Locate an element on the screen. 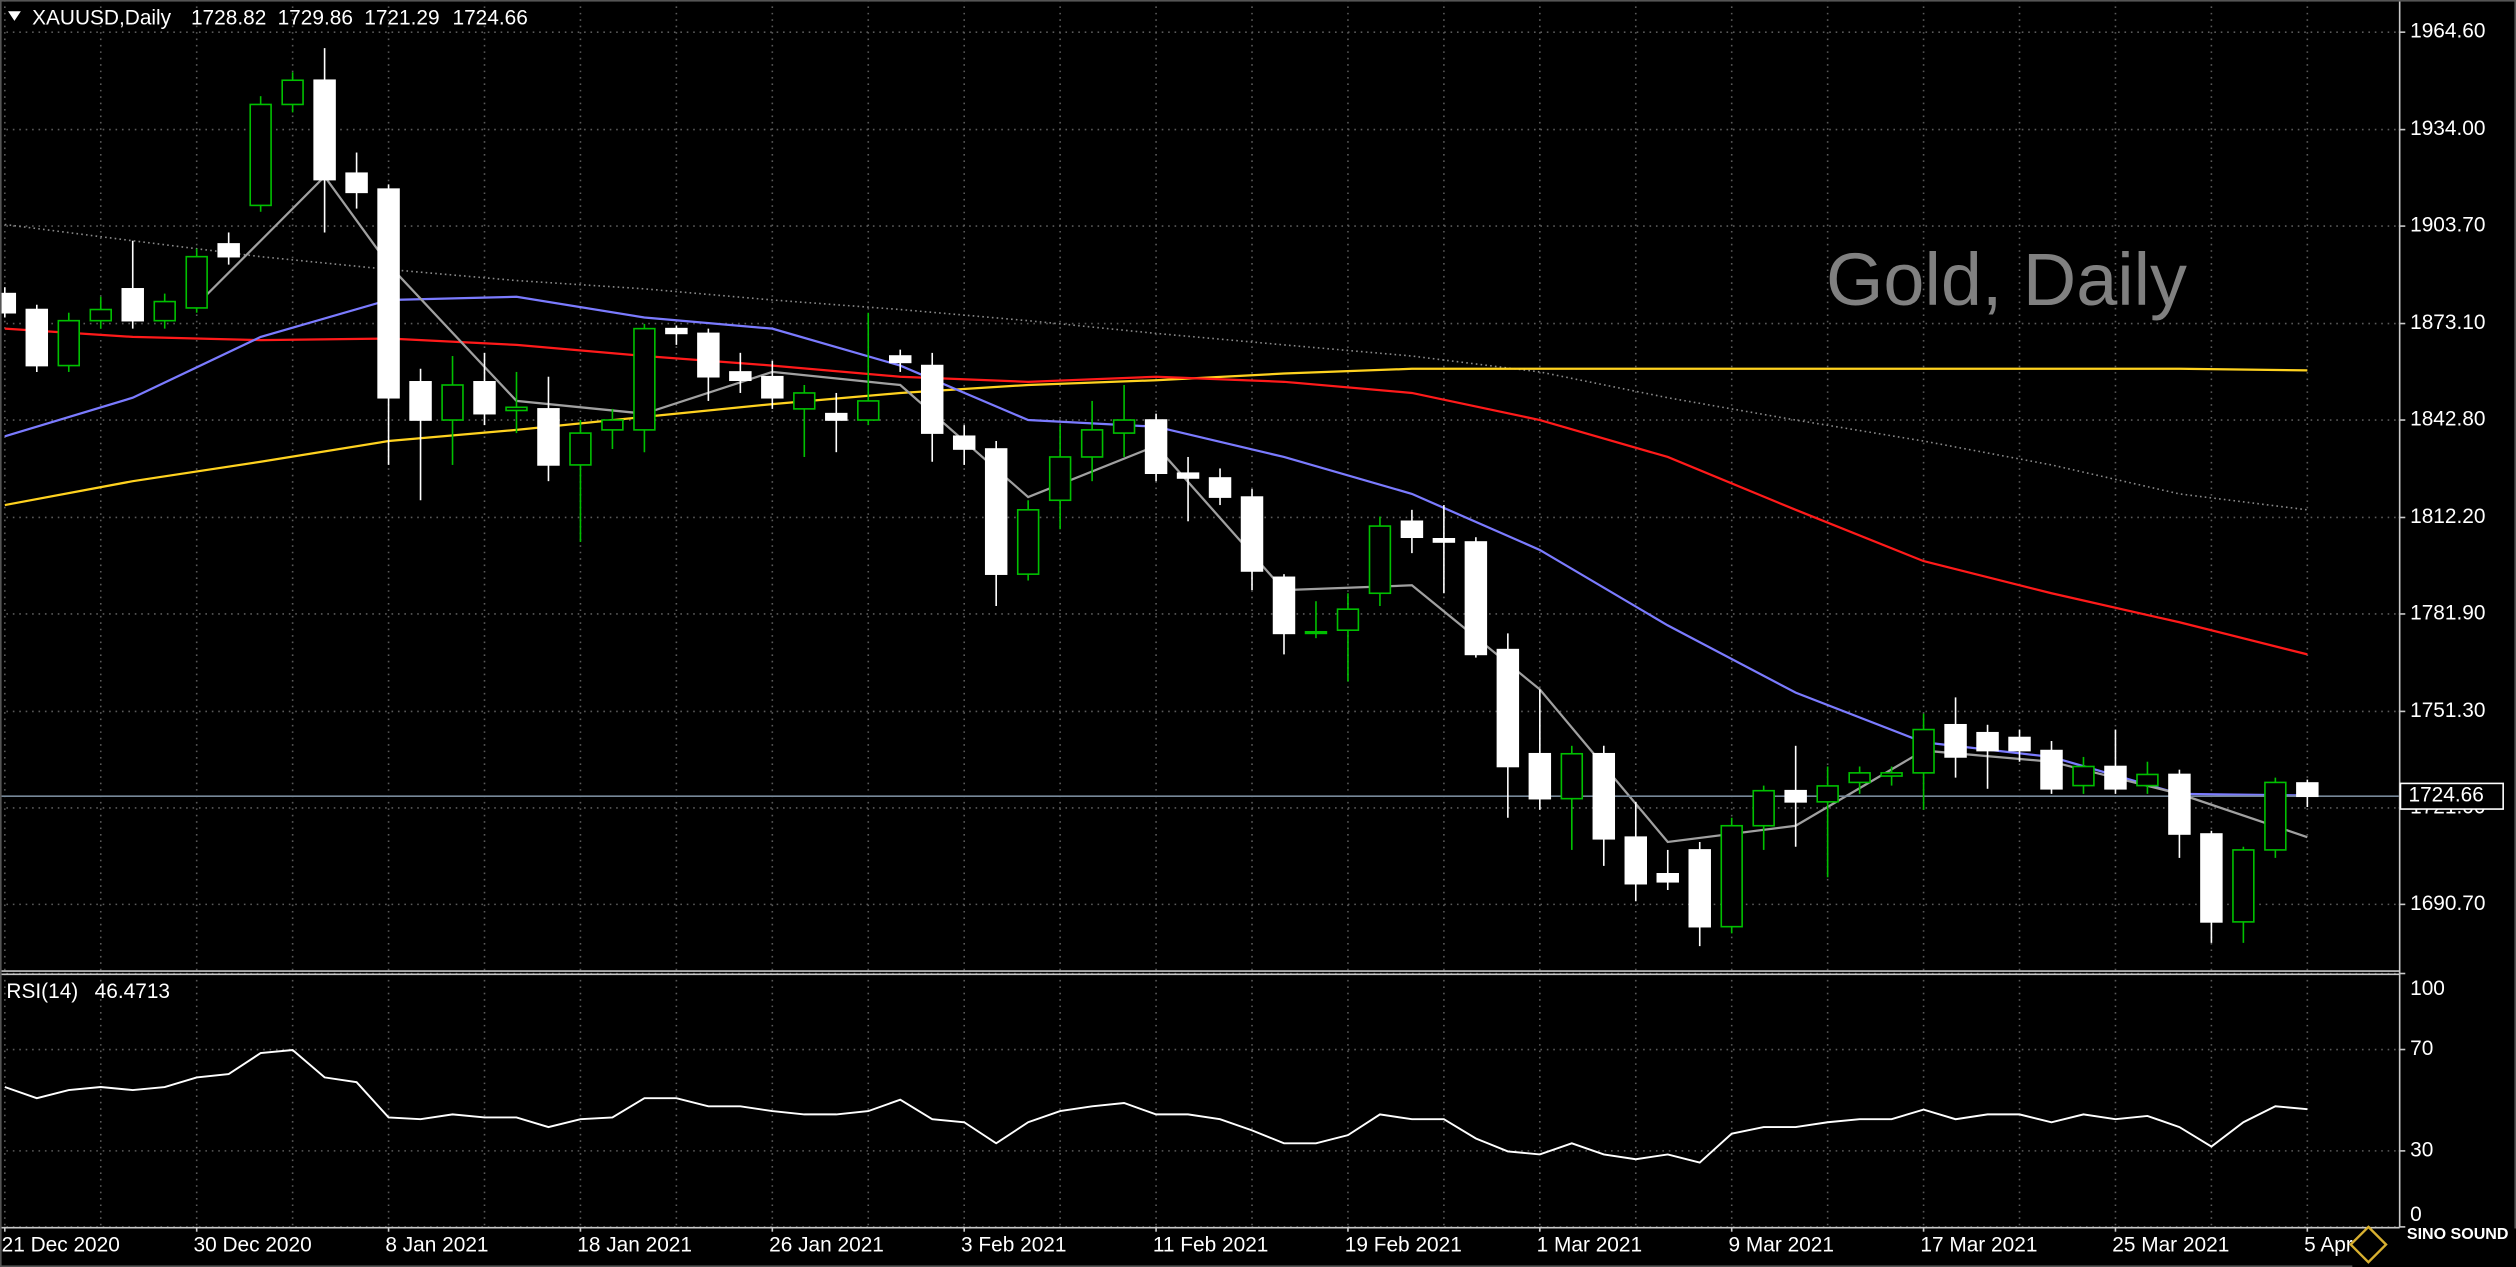 This screenshot has height=1267, width=2516. x-tick-label: 3 Feb 2021 is located at coordinates (1013, 1245).